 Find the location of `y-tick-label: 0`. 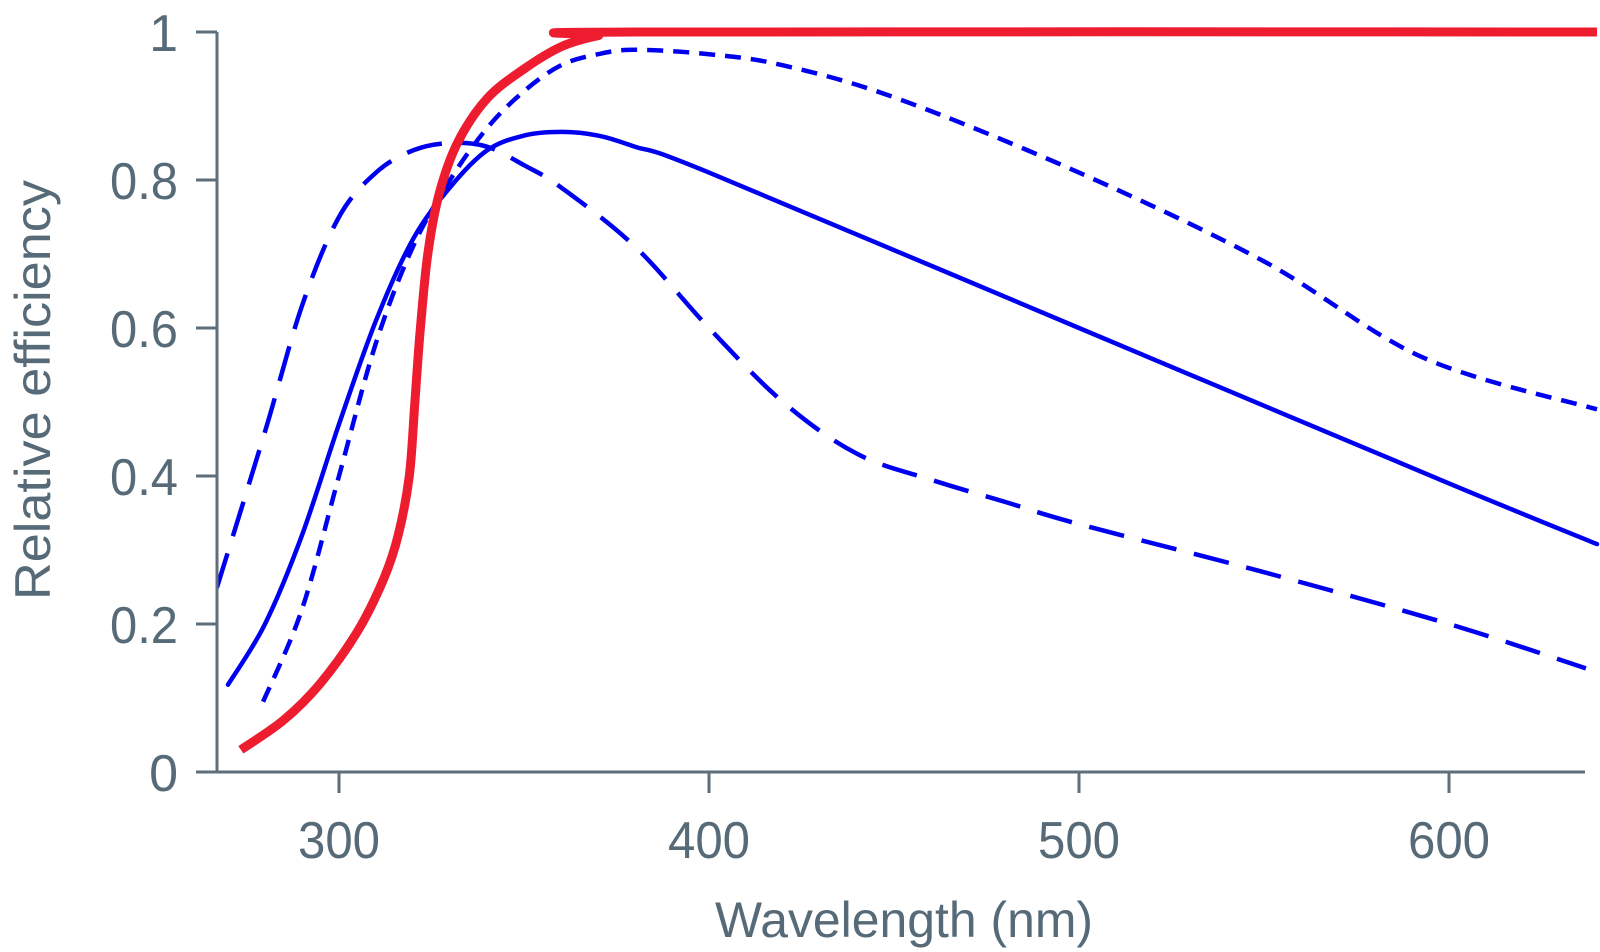

y-tick-label: 0 is located at coordinates (163, 774).